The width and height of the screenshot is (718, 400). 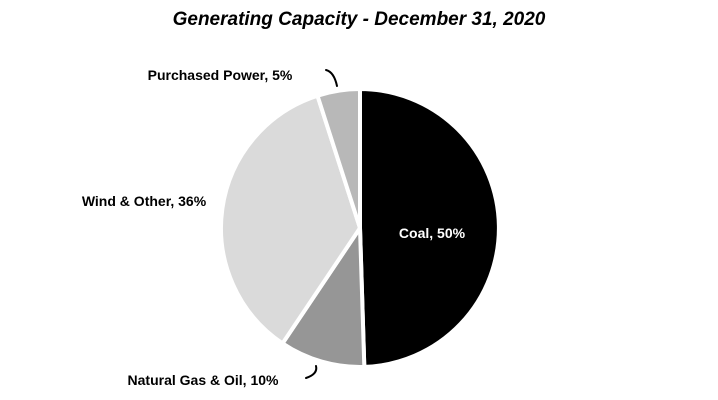 I want to click on slice-label-coal: Coal, 50%, so click(x=432, y=233).